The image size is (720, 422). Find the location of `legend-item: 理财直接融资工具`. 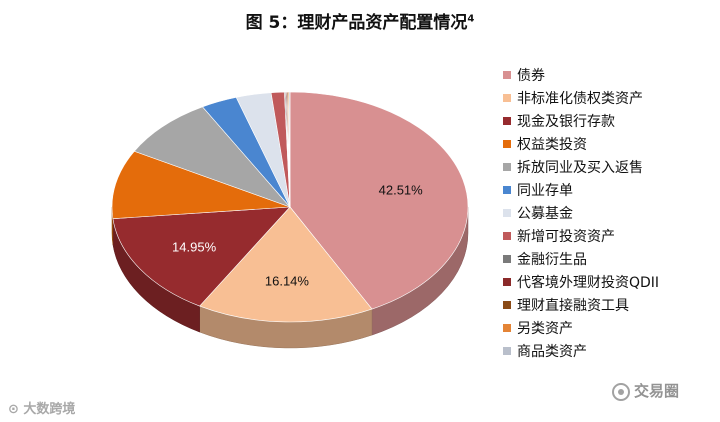

legend-item: 理财直接融资工具 is located at coordinates (609, 304).